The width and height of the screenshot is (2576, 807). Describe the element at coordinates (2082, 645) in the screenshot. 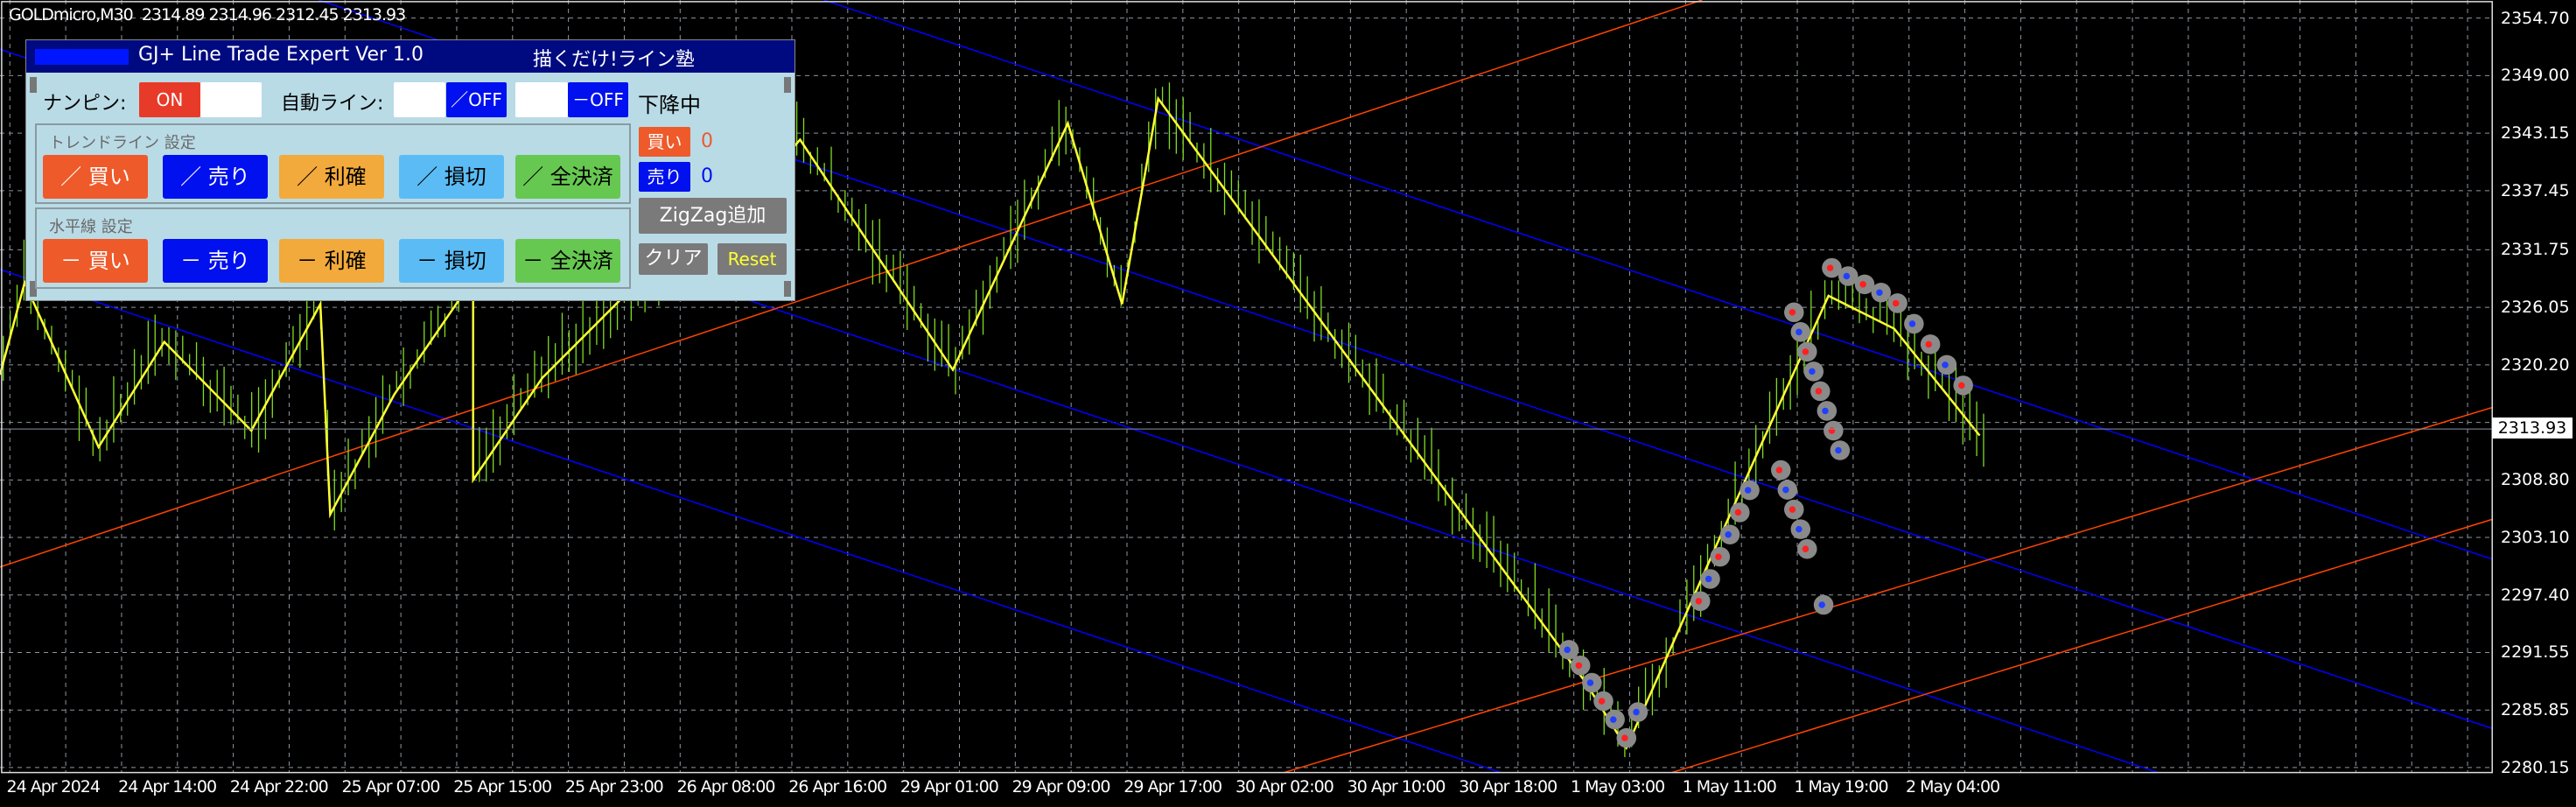

I see `uptrend-channel-line` at that location.